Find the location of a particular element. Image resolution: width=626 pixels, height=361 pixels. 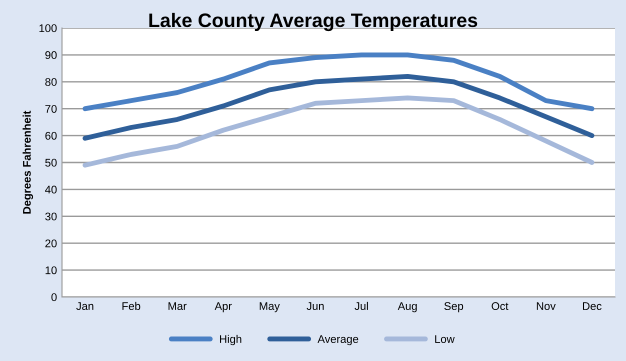

y-axis-title: Degrees Fahrenheit is located at coordinates (28, 162).